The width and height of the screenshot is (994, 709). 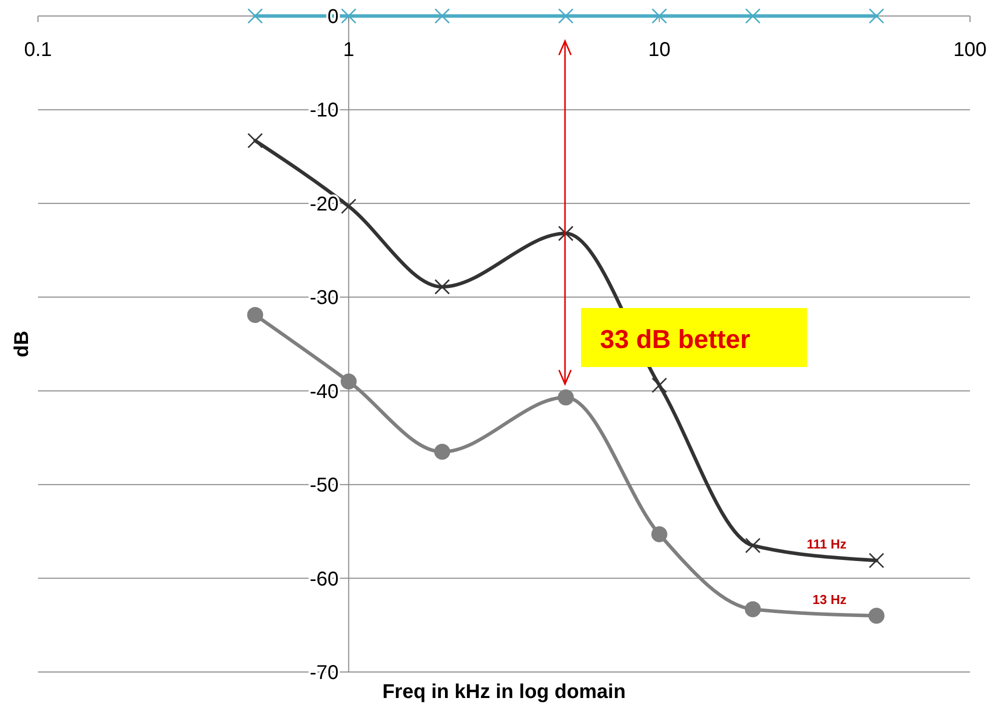 I want to click on annotation: 33 dB better, so click(x=675, y=339).